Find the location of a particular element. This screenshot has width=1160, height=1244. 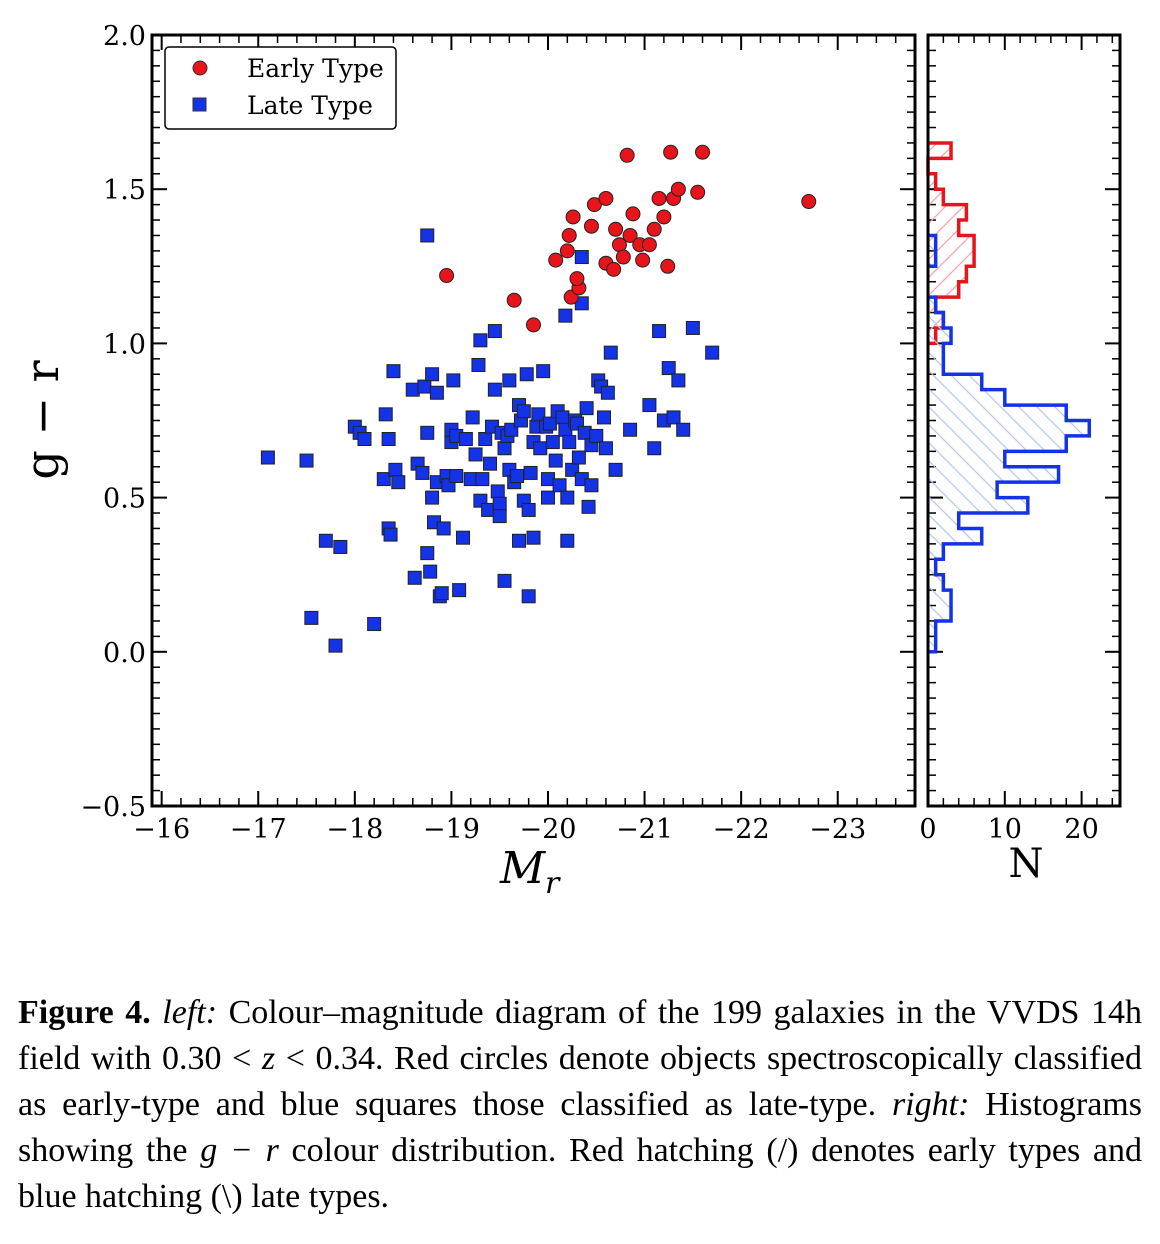

histogram-panel: 0 10 20 N is located at coordinates (1020, 460).